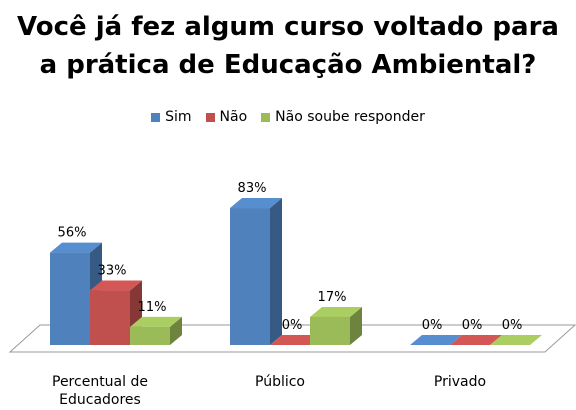  What do you see at coordinates (280, 382) in the screenshot?
I see `x-tick-label: Público` at bounding box center [280, 382].